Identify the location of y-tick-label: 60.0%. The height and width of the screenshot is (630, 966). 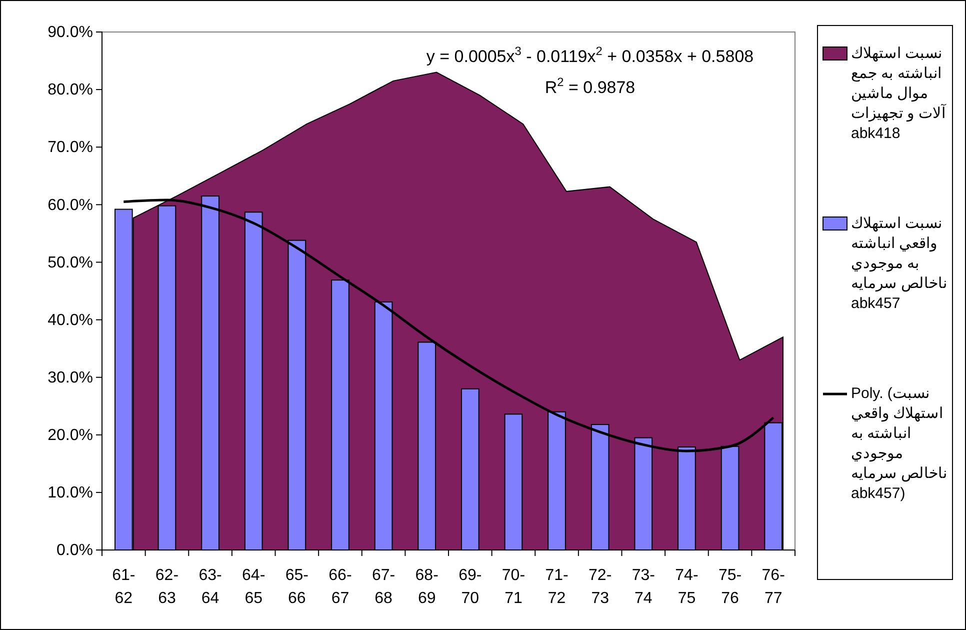
(70, 205).